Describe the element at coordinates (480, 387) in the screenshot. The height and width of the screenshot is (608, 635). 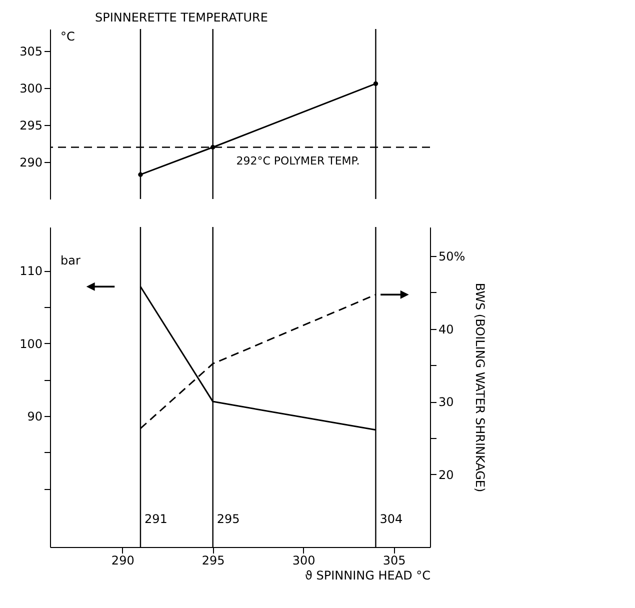
I see `y2-axis-title: BWS (BOILING WATER SHRINKAGE)` at that location.